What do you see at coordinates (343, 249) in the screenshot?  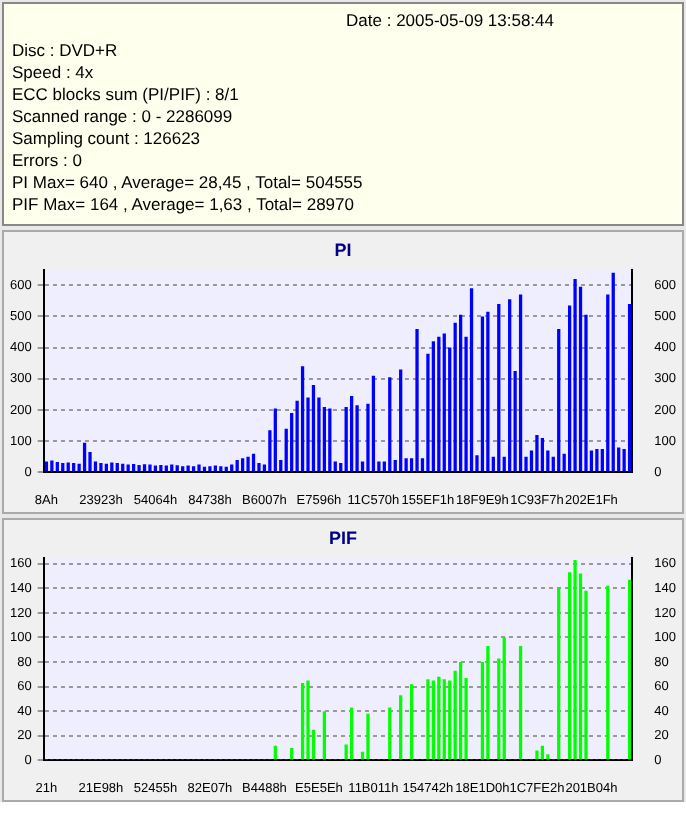 I see `chart-title: PI` at bounding box center [343, 249].